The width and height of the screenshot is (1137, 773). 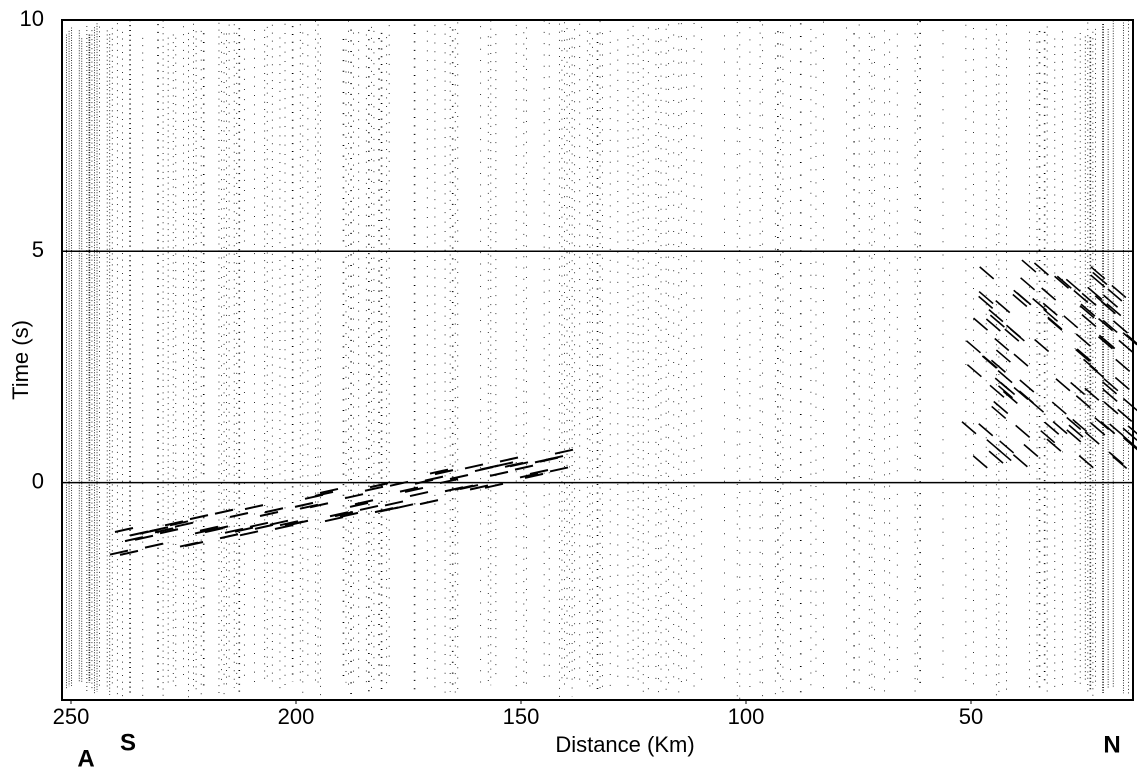 What do you see at coordinates (624, 744) in the screenshot?
I see `x-axis-label: Distance (Km)` at bounding box center [624, 744].